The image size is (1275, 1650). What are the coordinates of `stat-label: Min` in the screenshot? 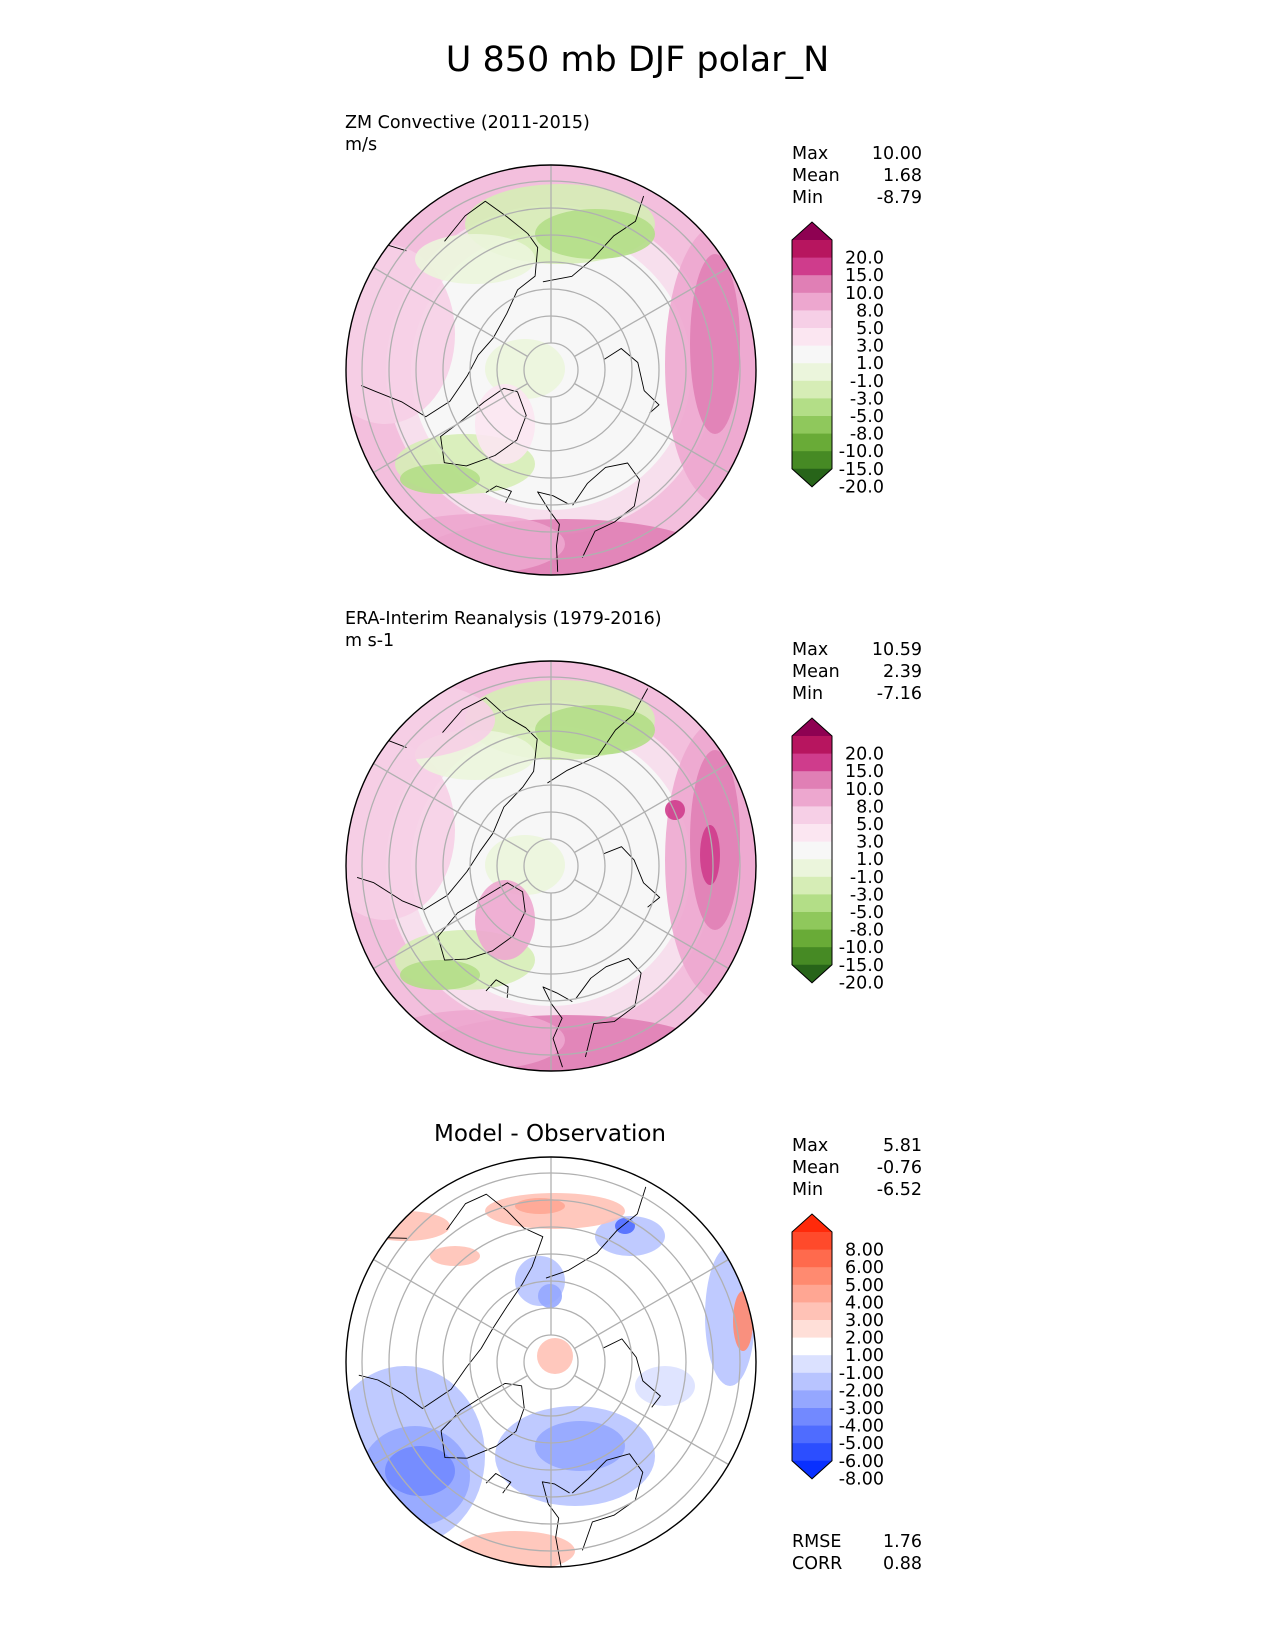 It's located at (808, 1190).